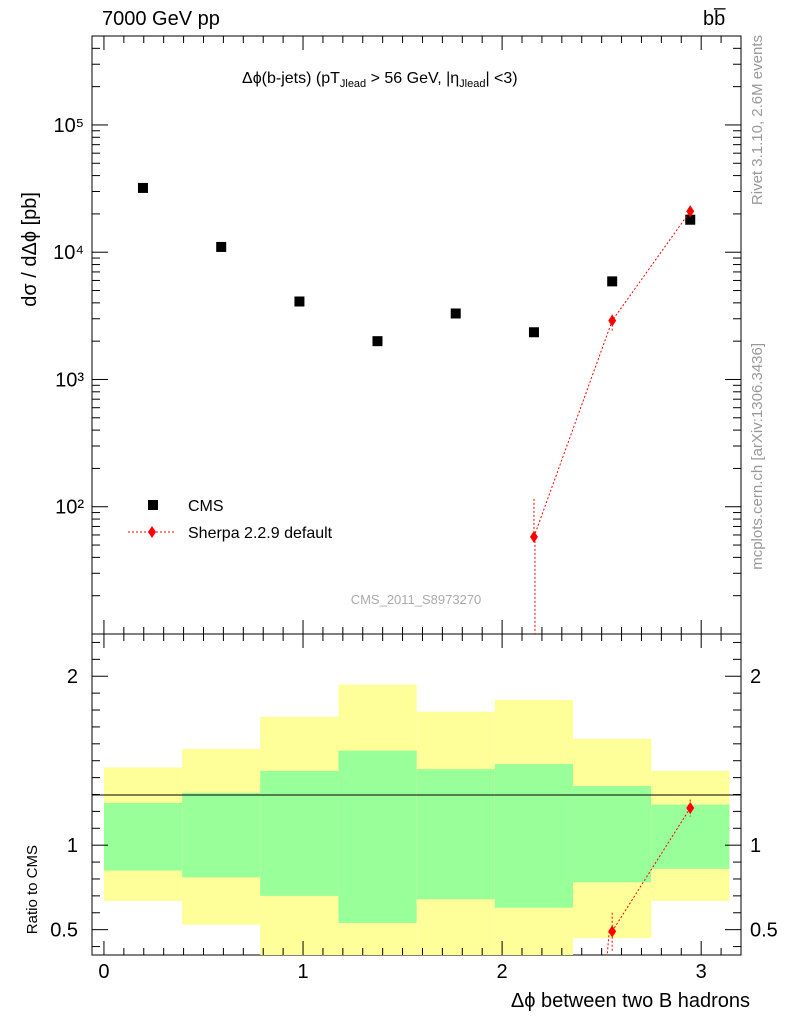 Image resolution: width=786 pixels, height=1024 pixels. What do you see at coordinates (472, 84) in the screenshot?
I see `title-sub2: Jlead` at bounding box center [472, 84].